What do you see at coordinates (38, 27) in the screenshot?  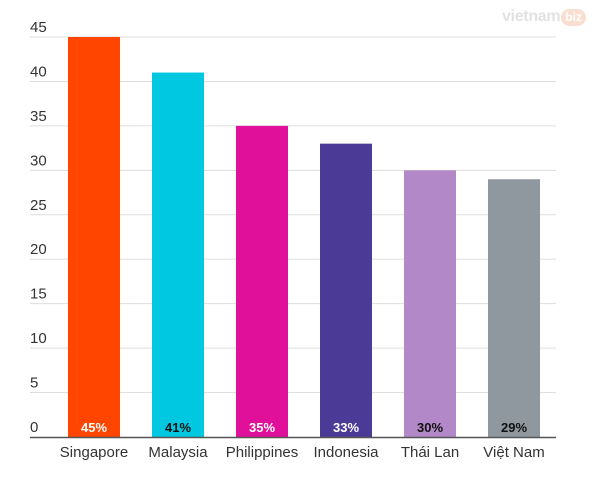 I see `y-tick-label: 45` at bounding box center [38, 27].